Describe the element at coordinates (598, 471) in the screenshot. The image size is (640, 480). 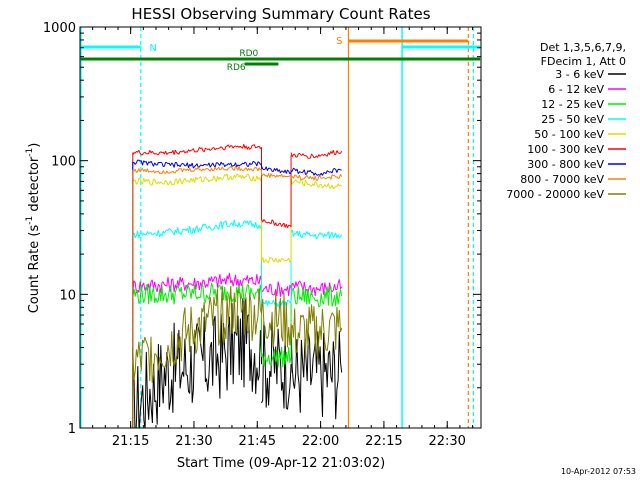
I see `footer-timestamp: 10-Apr-2012 07:53` at that location.